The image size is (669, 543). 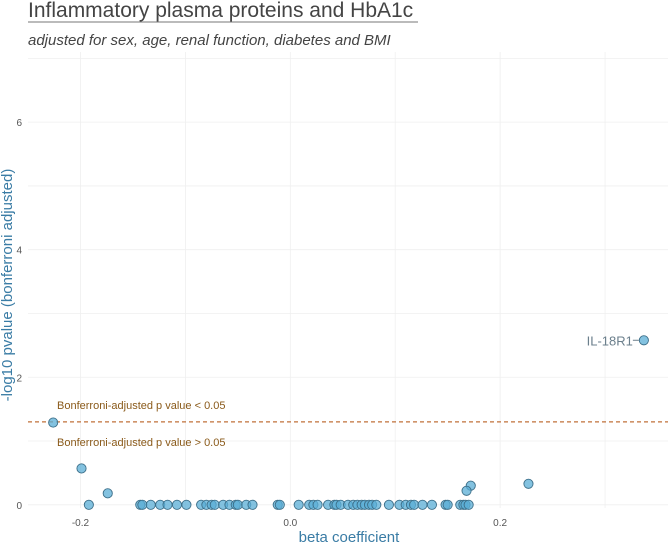 What do you see at coordinates (141, 443) in the screenshot?
I see `threshold-label-below: Bonferroni-adjusted p value > 0.05` at bounding box center [141, 443].